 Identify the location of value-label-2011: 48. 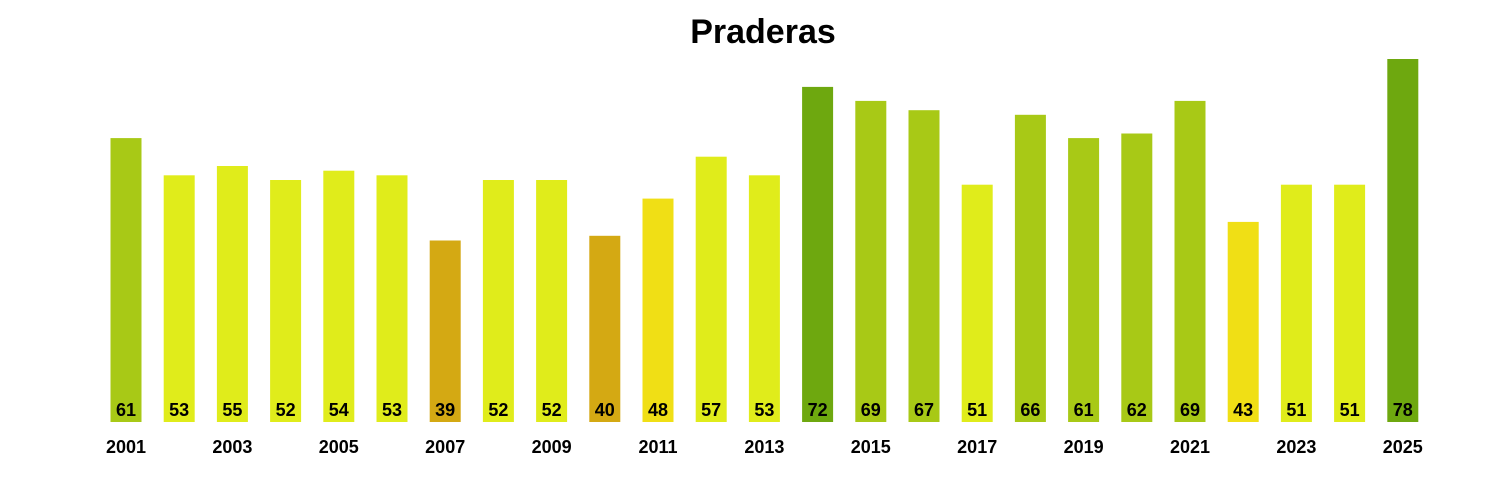
(658, 410).